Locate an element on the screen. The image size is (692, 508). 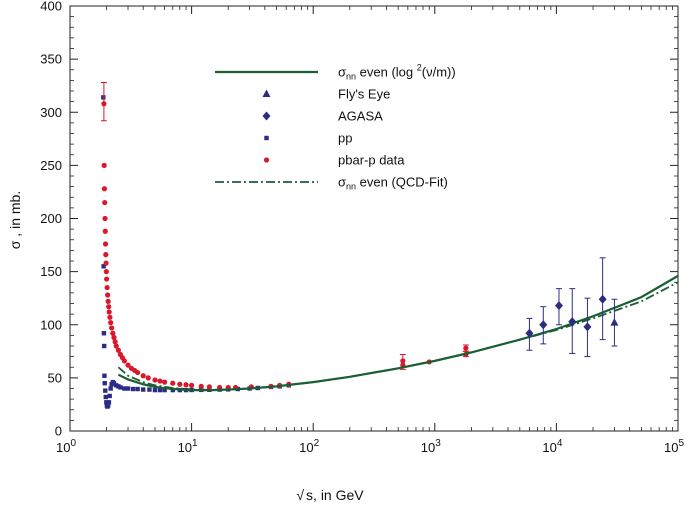
legend-text: even (log is located at coordinates (386, 72).